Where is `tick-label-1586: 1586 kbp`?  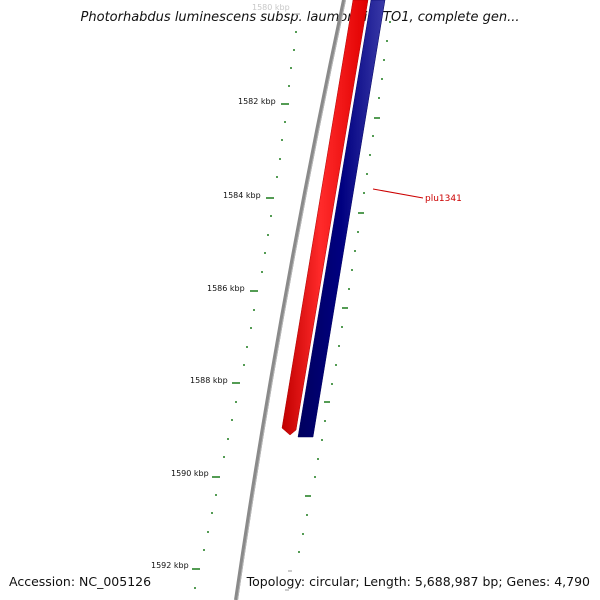
tick-label-1586: 1586 kbp is located at coordinates (226, 288).